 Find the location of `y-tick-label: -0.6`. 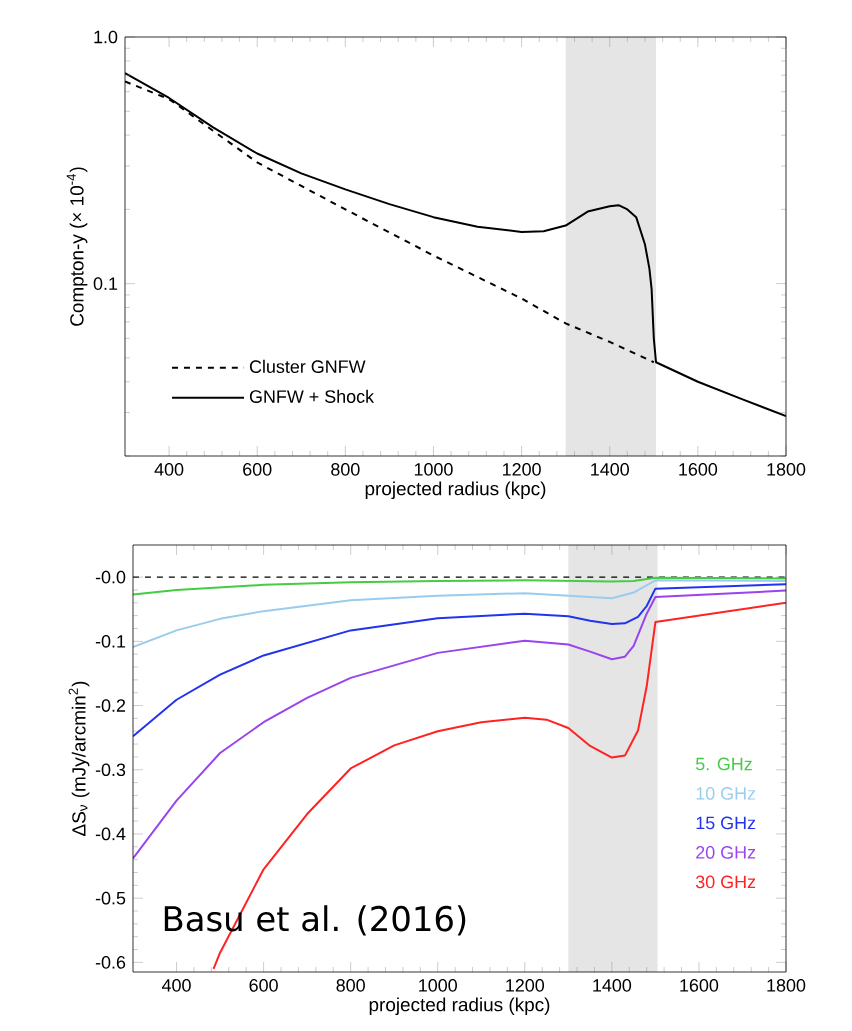

y-tick-label: -0.6 is located at coordinates (110, 962).